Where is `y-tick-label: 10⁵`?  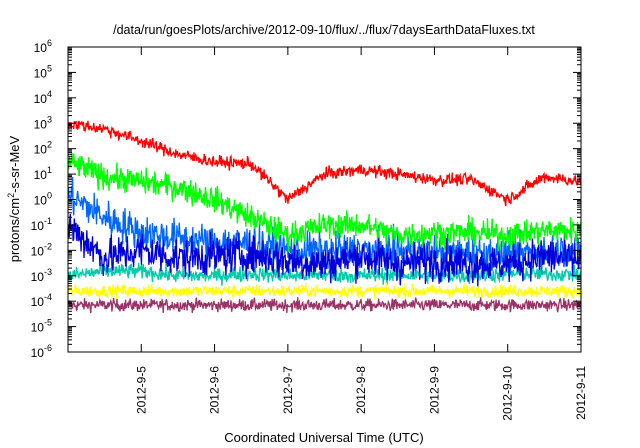 y-tick-label: 10⁵ is located at coordinates (43, 71).